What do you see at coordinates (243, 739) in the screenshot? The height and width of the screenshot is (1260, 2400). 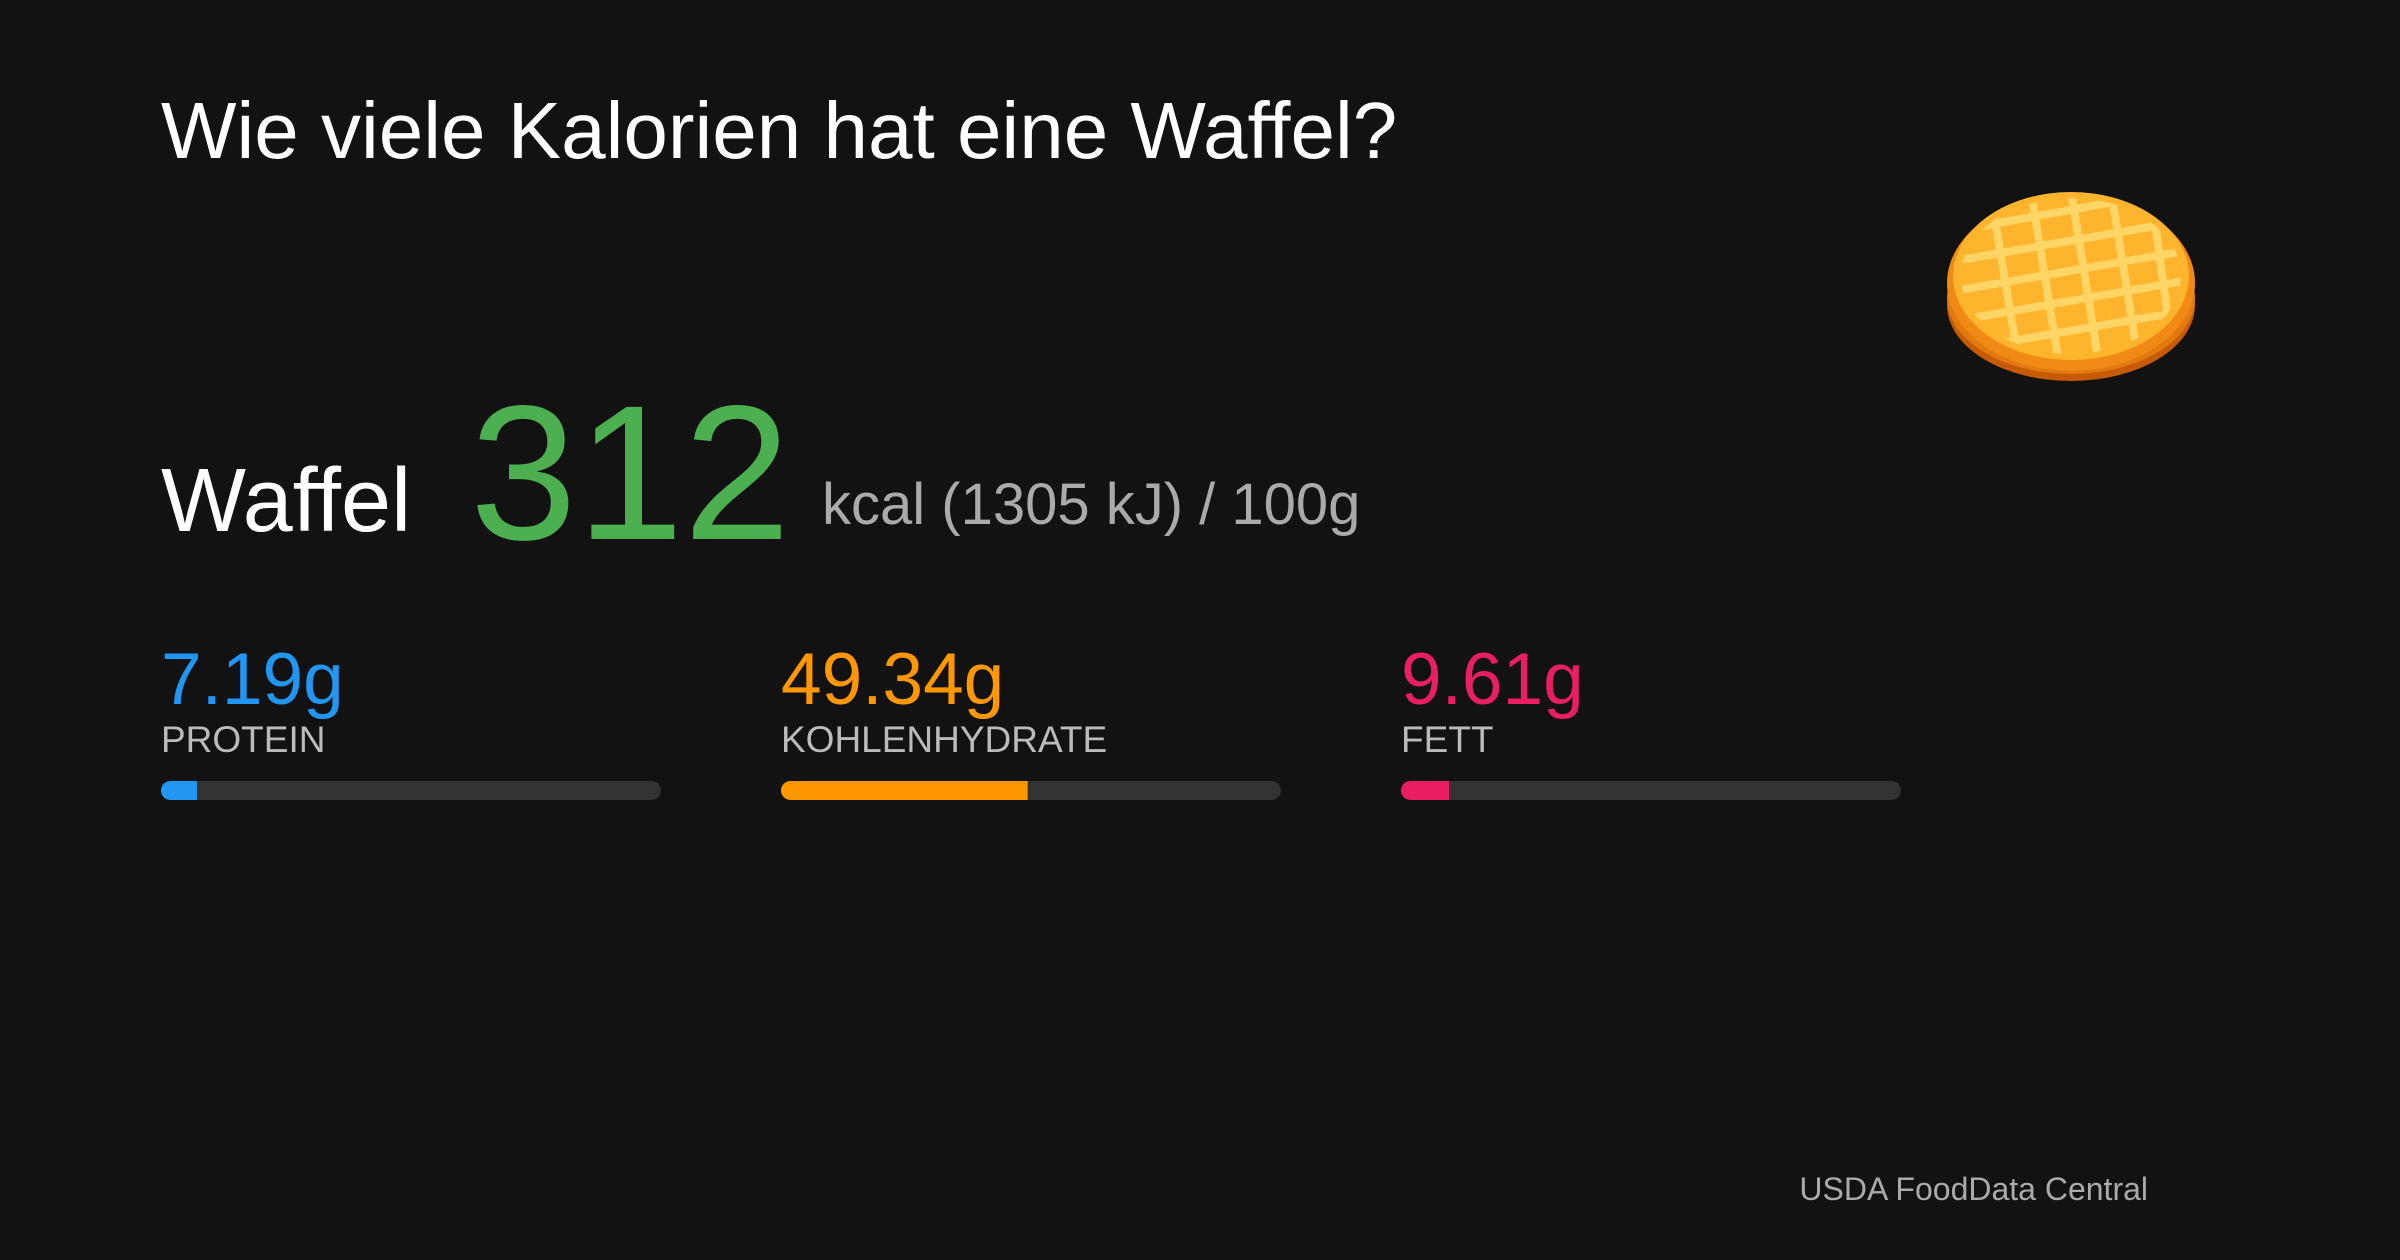 I see `nutrient-name: PROTEIN` at bounding box center [243, 739].